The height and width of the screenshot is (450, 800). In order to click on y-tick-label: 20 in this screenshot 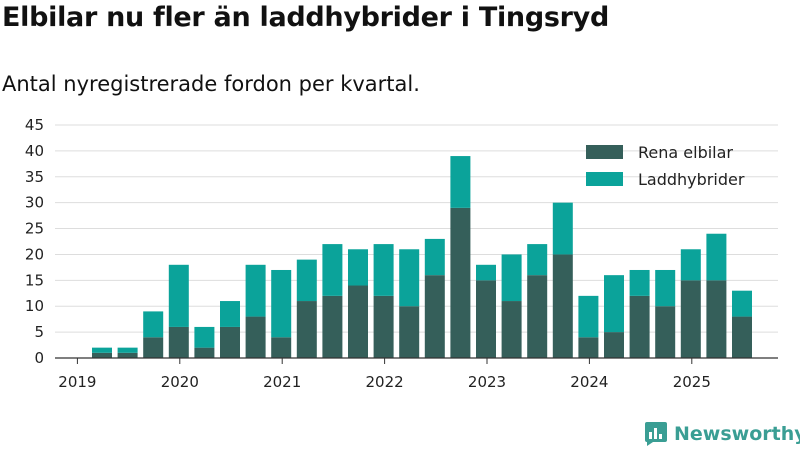, I will do `click(34, 254)`.